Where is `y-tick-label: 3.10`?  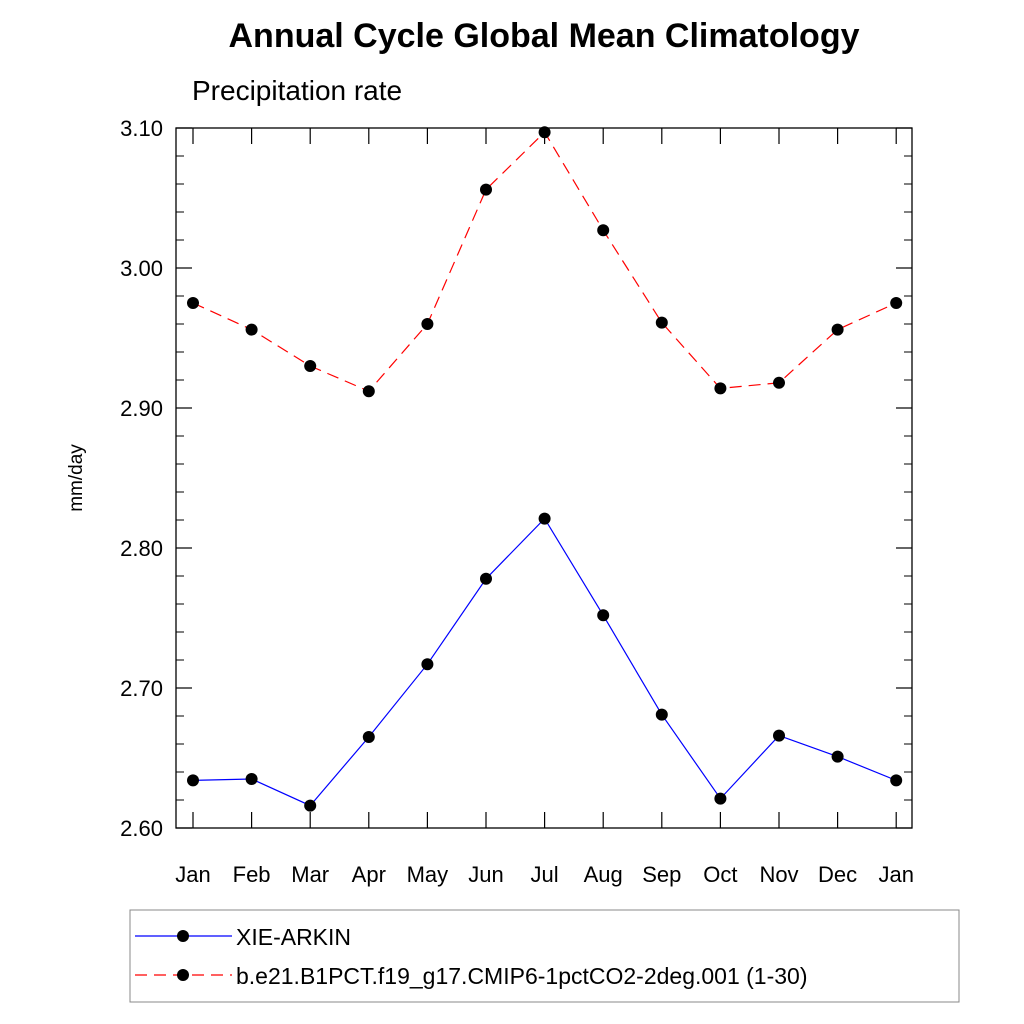
y-tick-label: 3.10 is located at coordinates (141, 128).